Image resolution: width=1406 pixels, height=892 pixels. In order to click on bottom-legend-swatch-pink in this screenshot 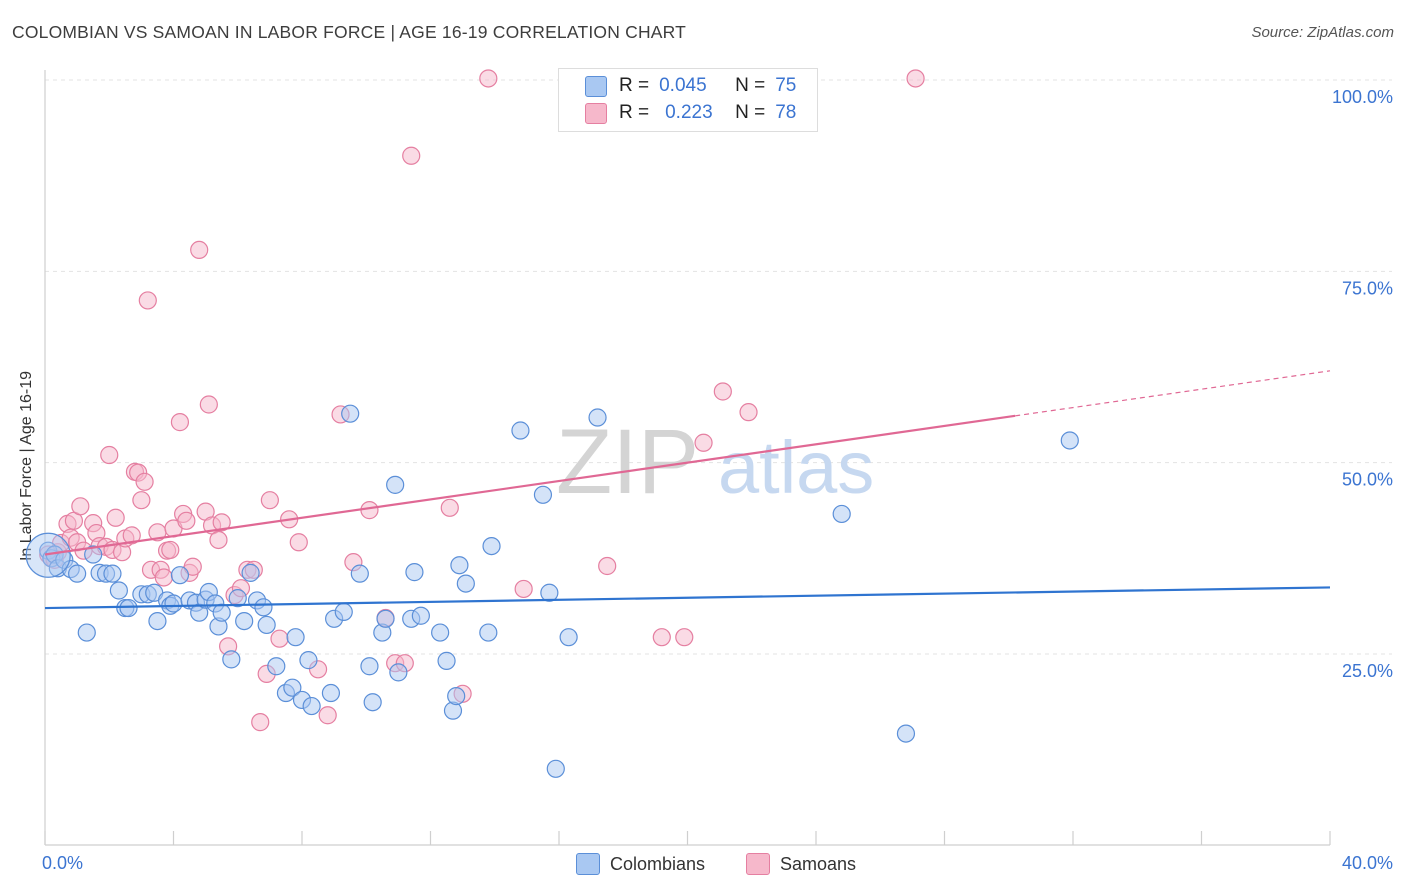, I will do `click(758, 864)`.